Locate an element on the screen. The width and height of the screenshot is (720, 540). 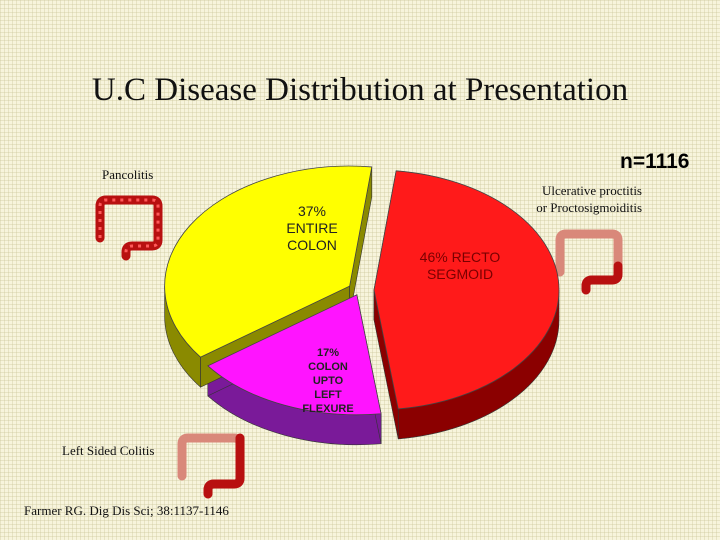
pie-slice-label-2: 37% ENTIRE COLON is located at coordinates (311, 228).